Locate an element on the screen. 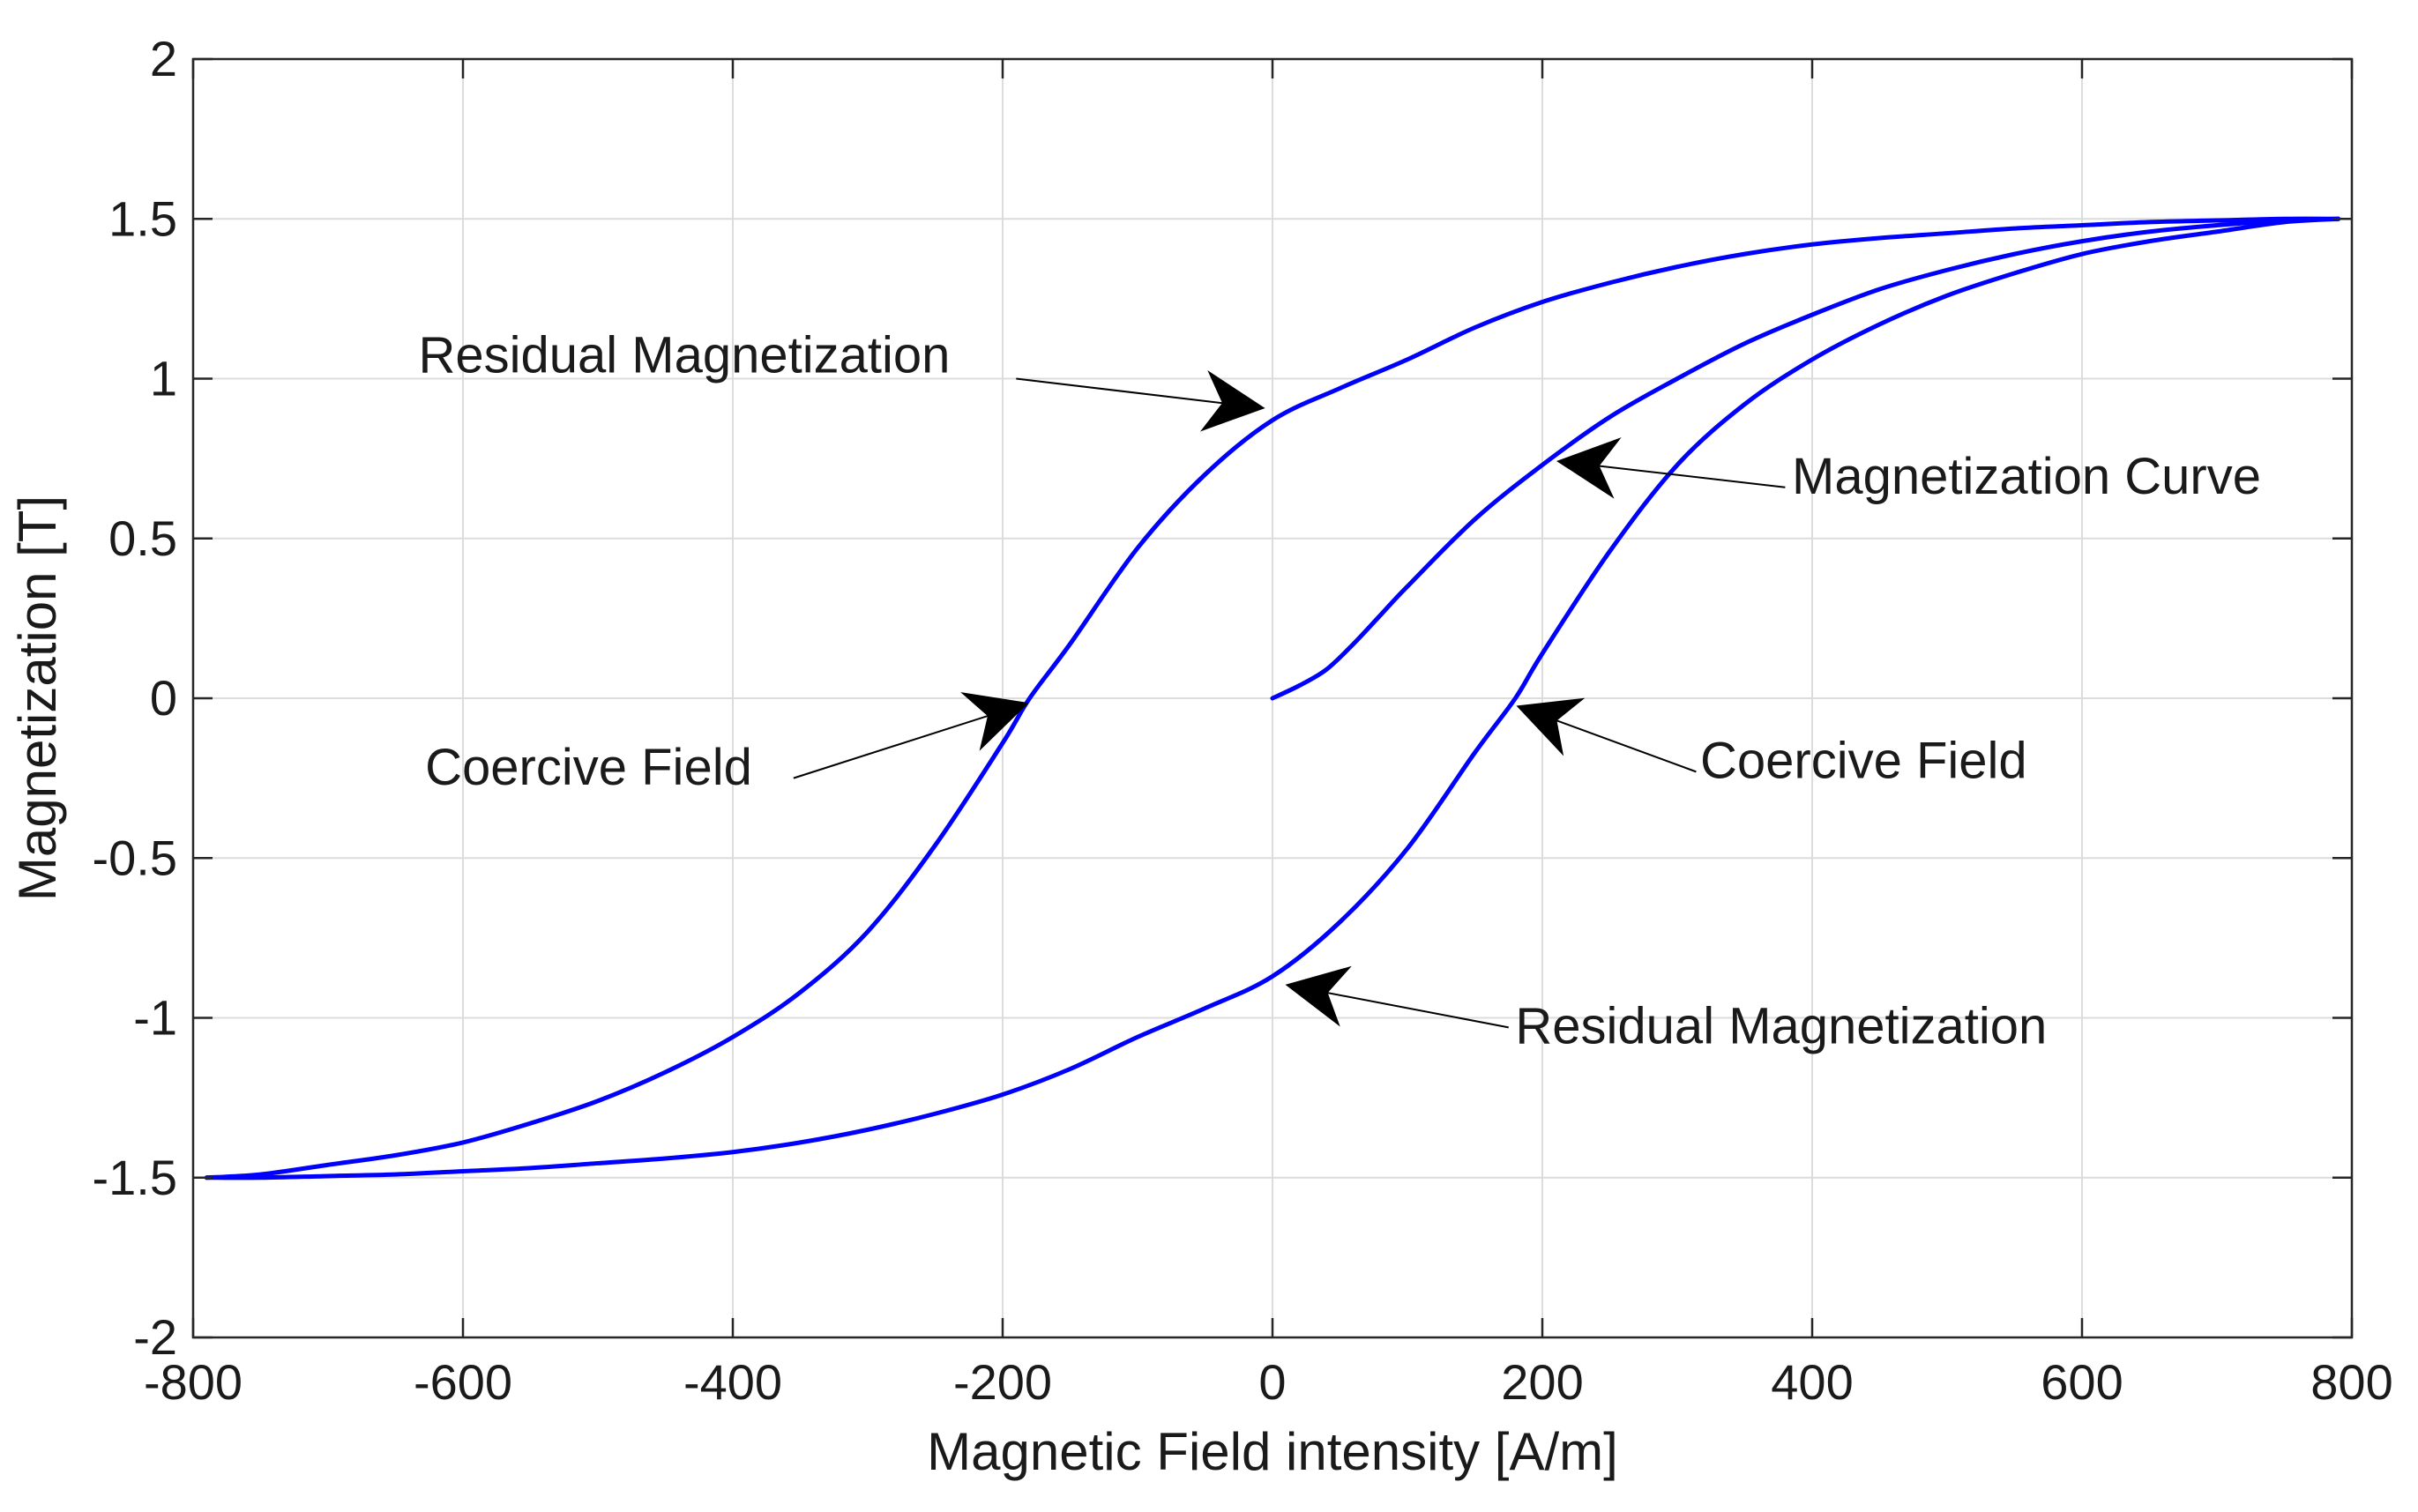 The image size is (2418, 1512). y-tick-label: -0.5 is located at coordinates (135, 858).